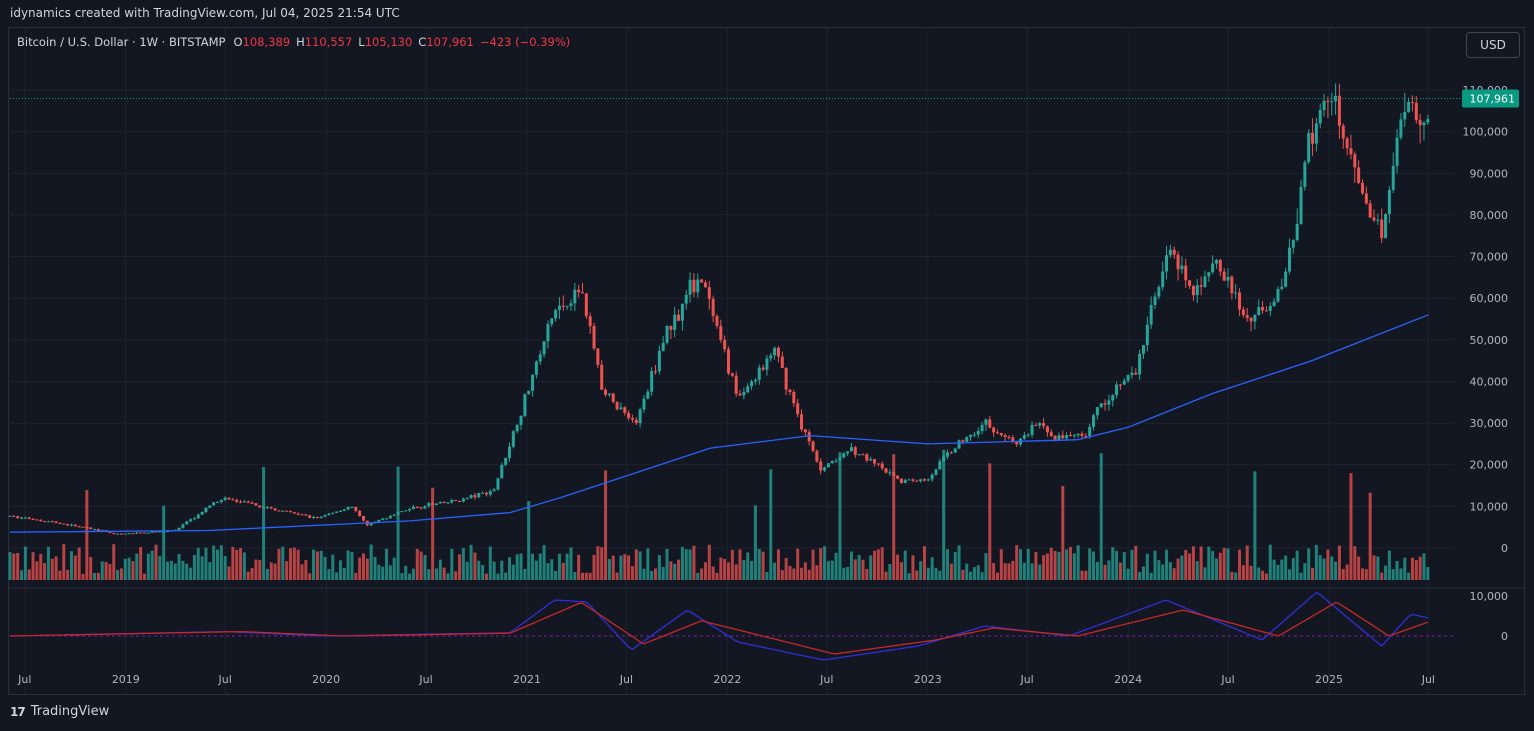  I want to click on time-tick-label: 2020, so click(326, 679).